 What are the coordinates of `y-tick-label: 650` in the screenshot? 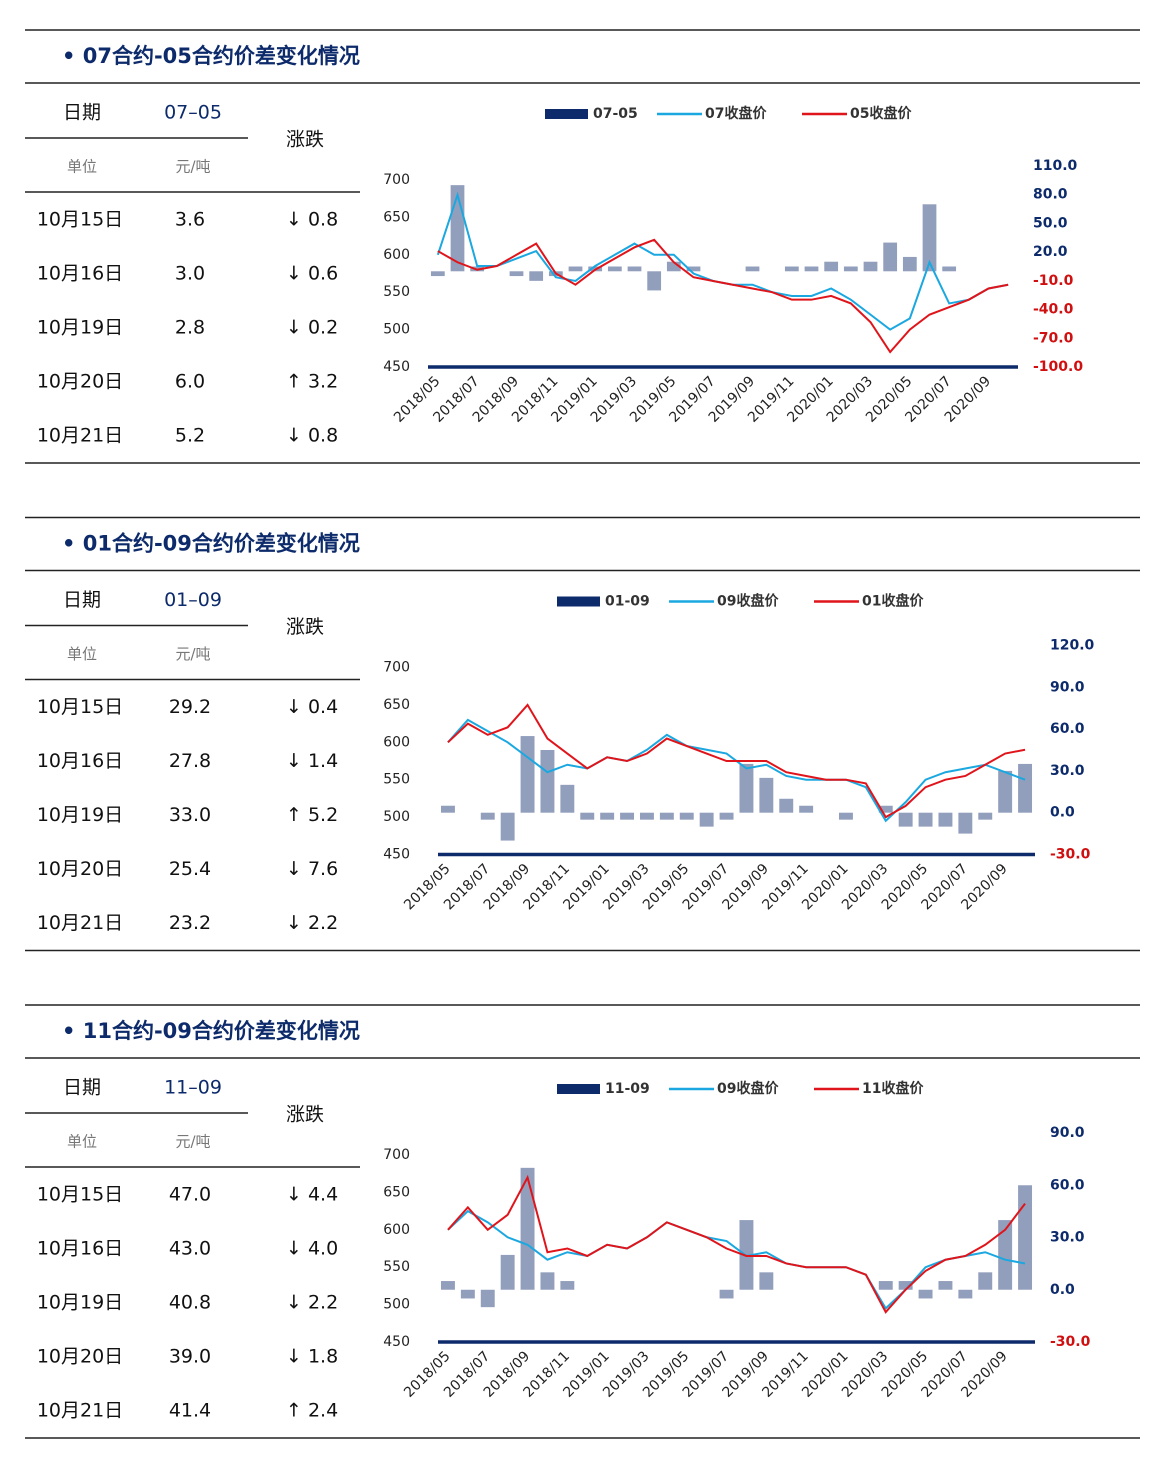 It's located at (396, 705).